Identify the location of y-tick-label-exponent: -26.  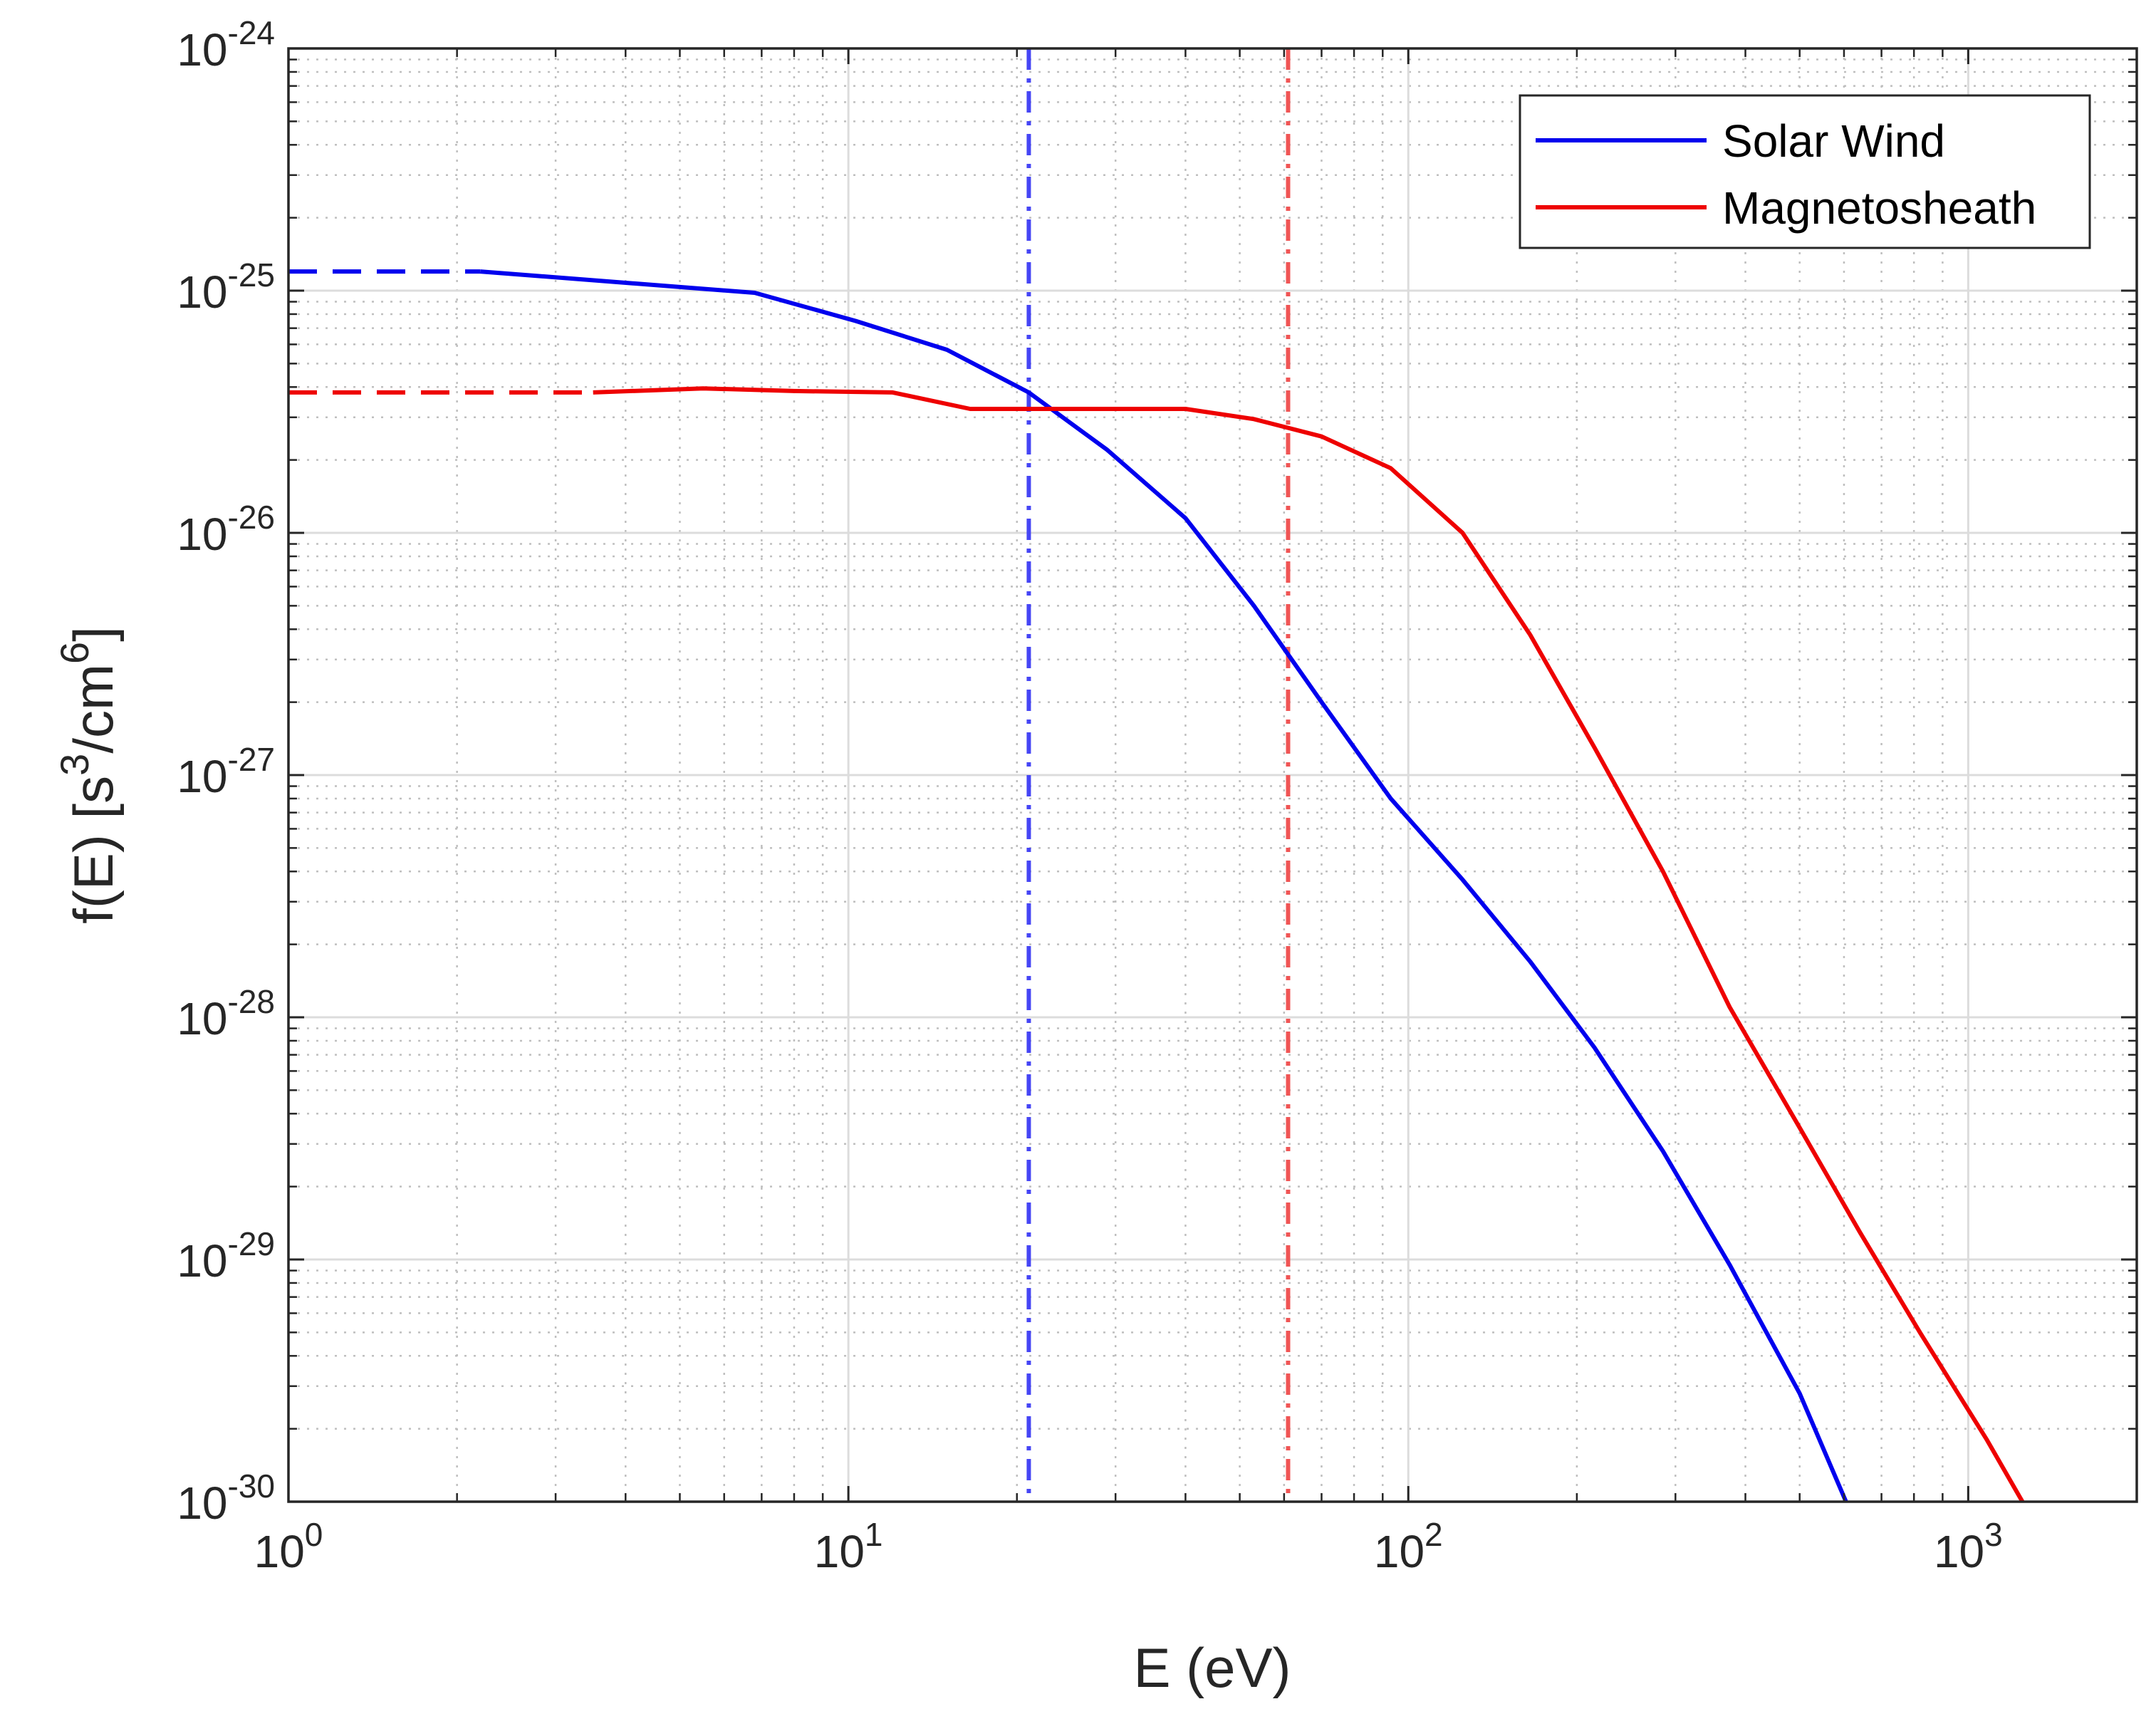
(251, 518).